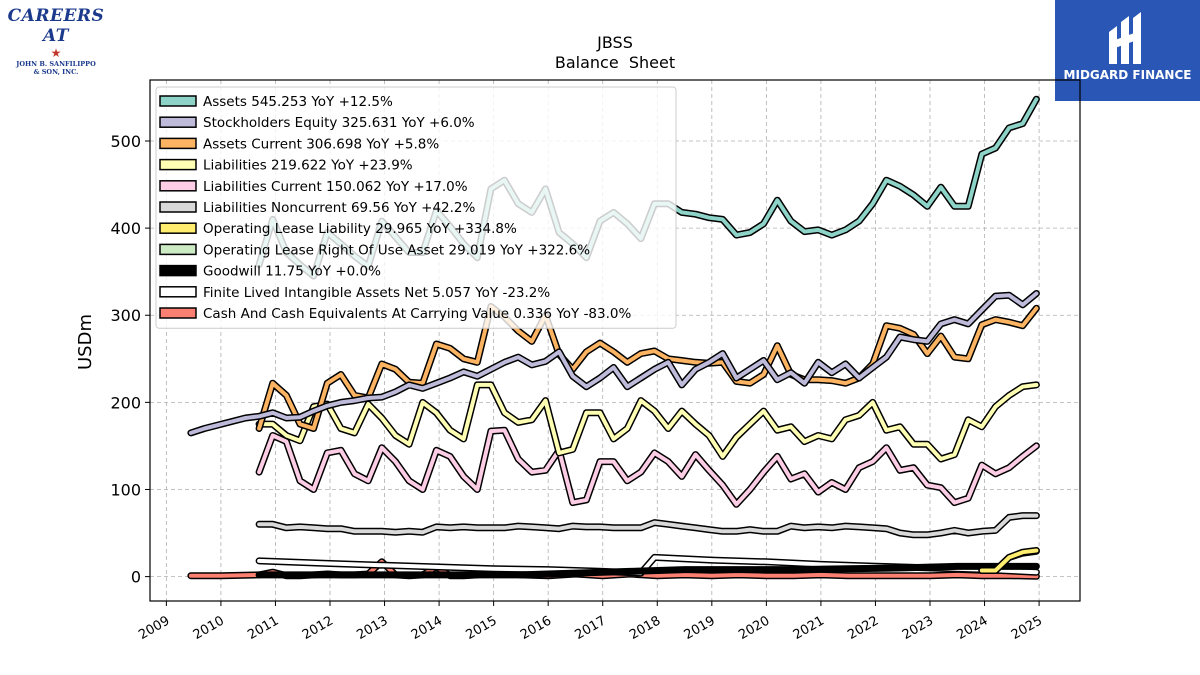 The image size is (1200, 675). I want to click on series-line-liabilities-current, so click(648, 467).